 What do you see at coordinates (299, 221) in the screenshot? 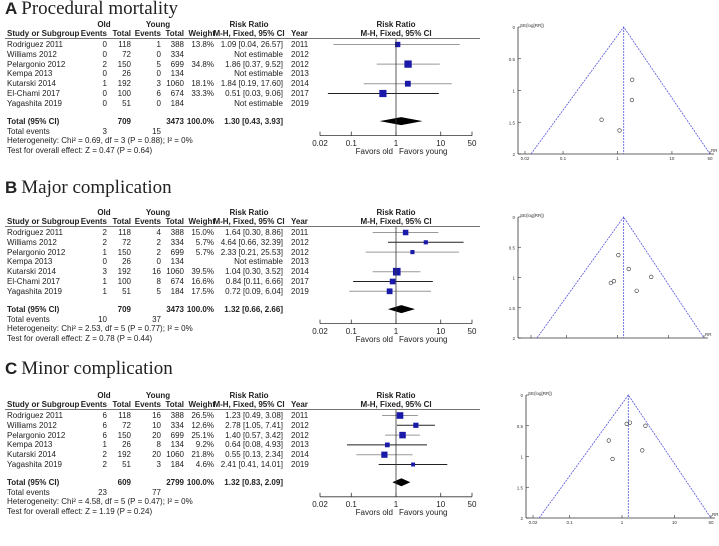
I see `header-year: Year` at bounding box center [299, 221].